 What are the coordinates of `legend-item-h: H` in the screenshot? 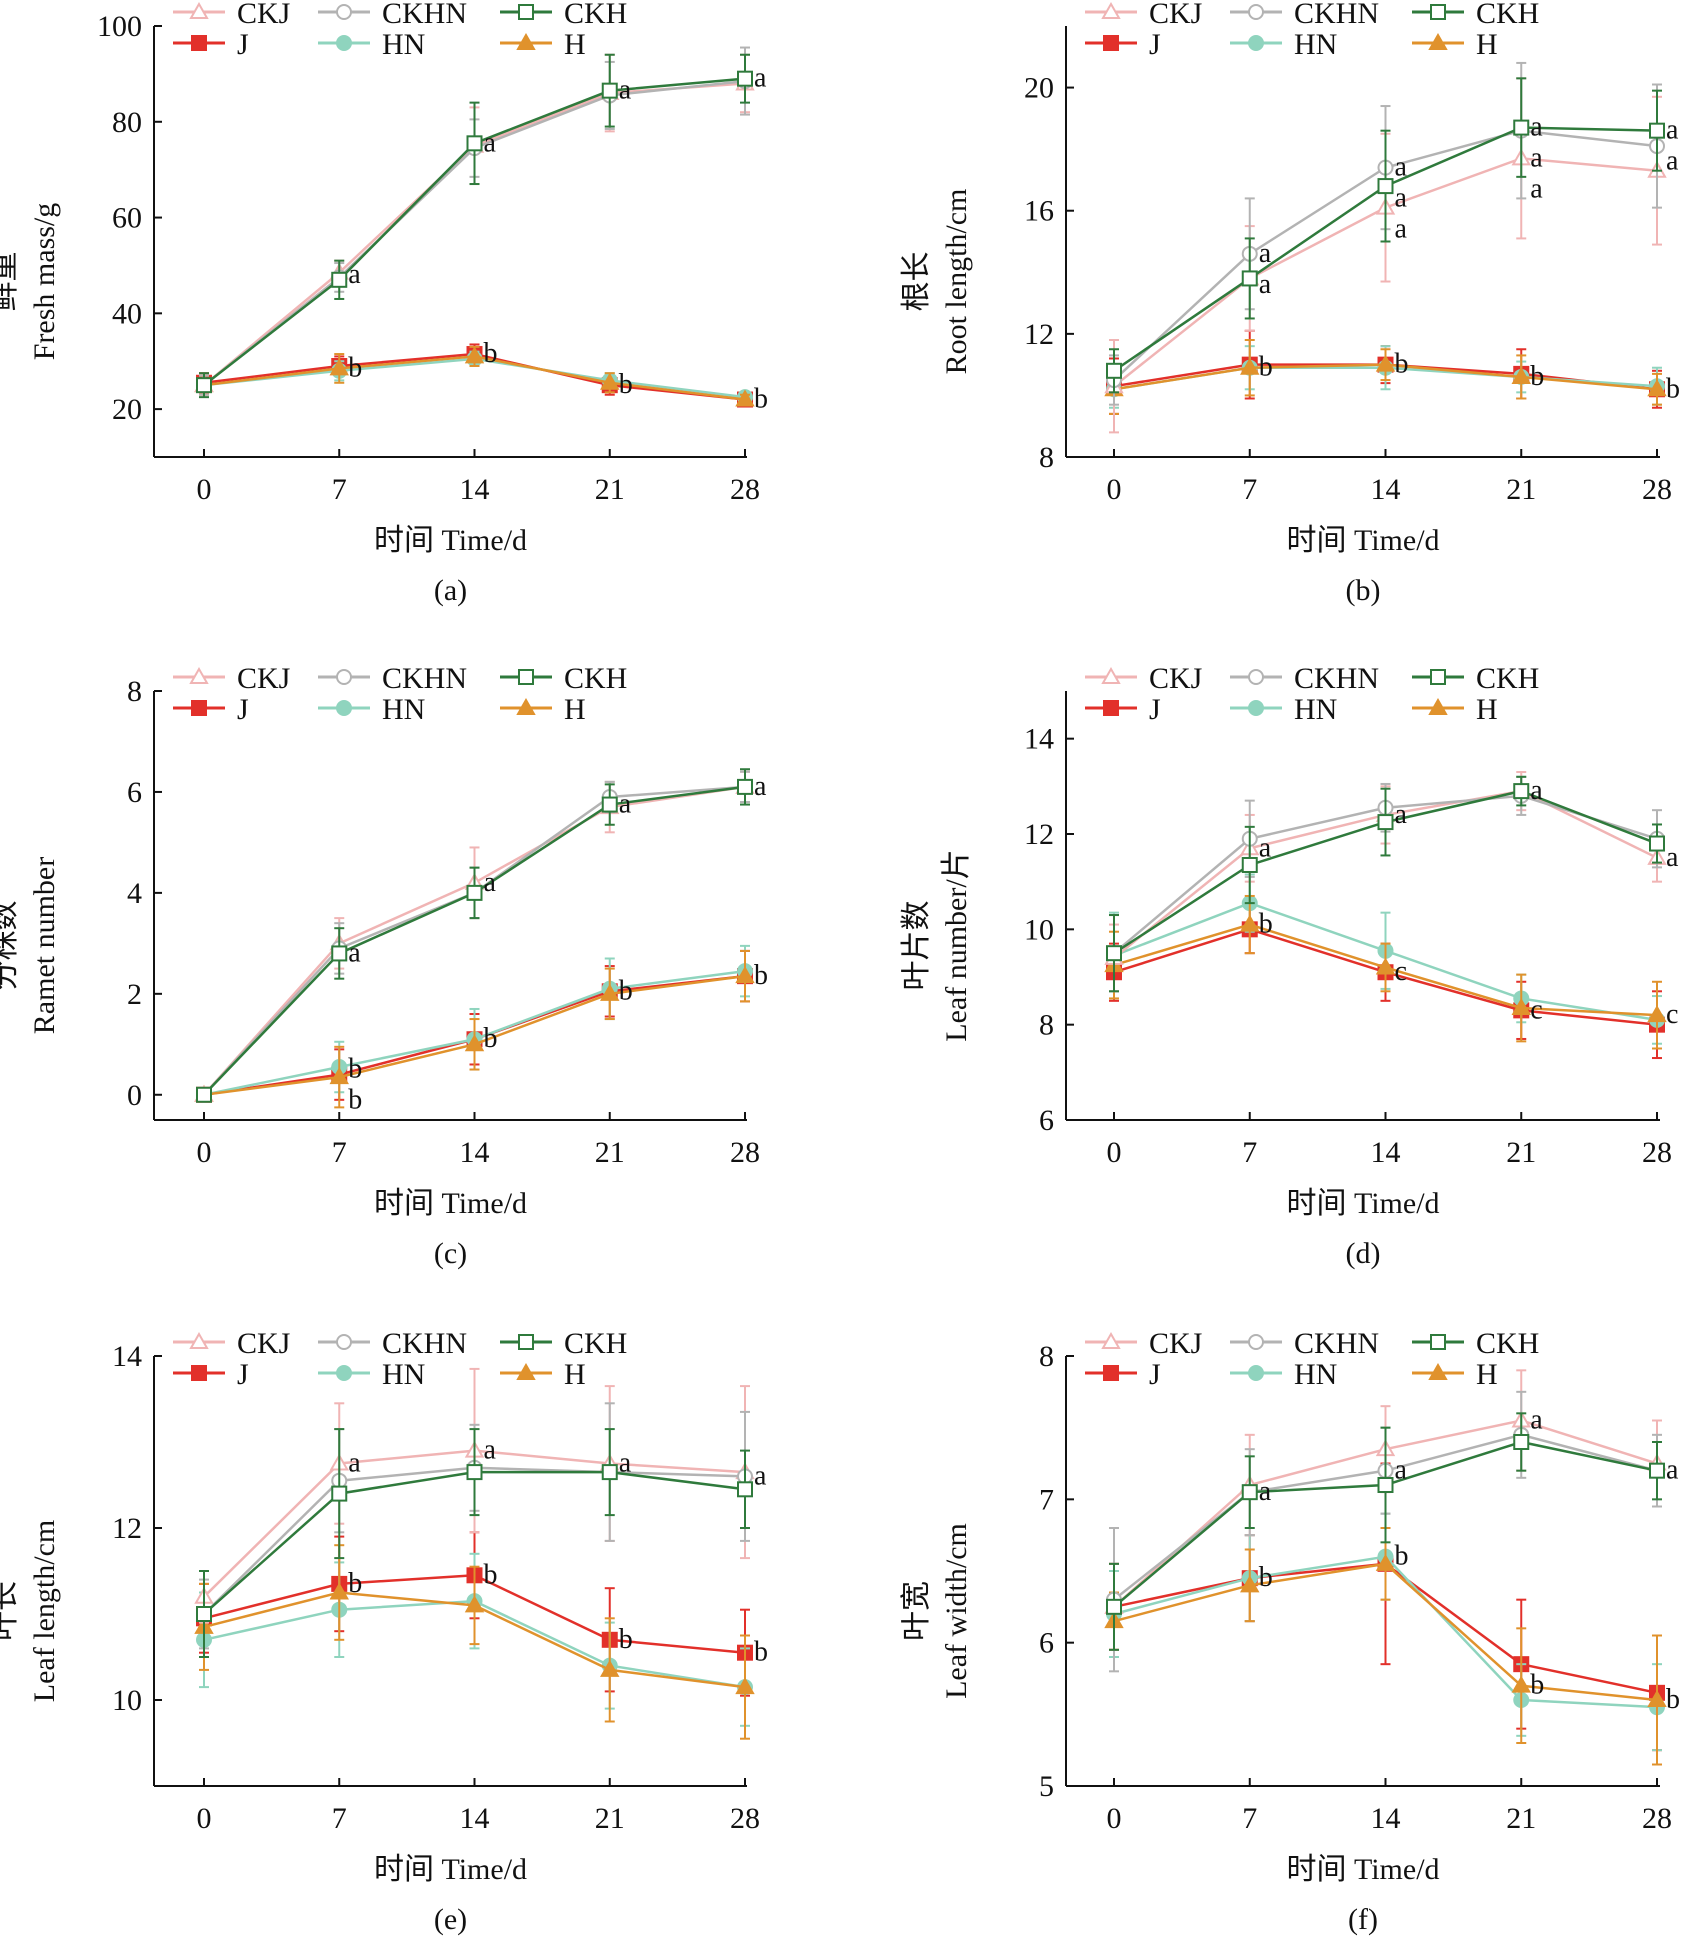 It's located at (543, 709).